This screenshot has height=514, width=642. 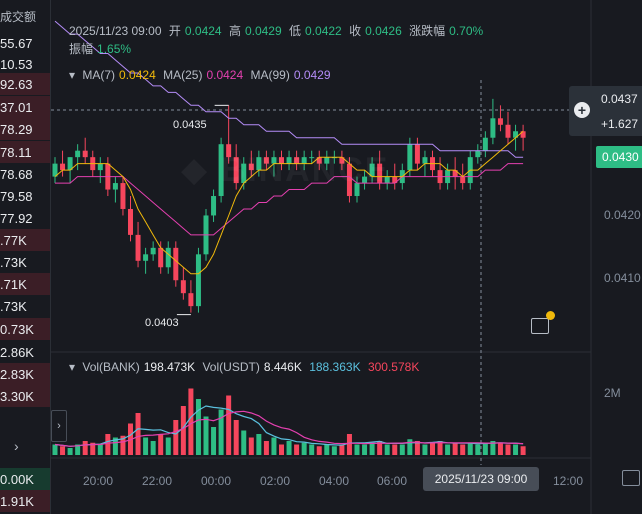 I want to click on ma-collapse-icon: ▾, so click(x=72, y=75).